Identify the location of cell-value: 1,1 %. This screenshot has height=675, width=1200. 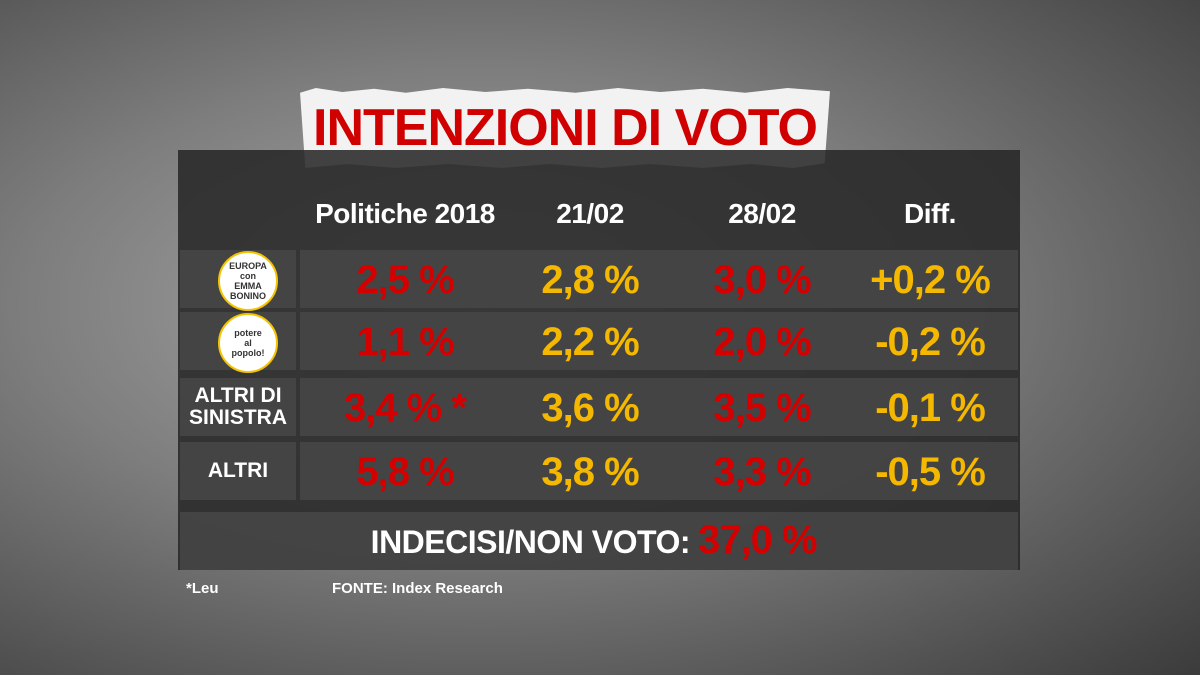
(405, 342).